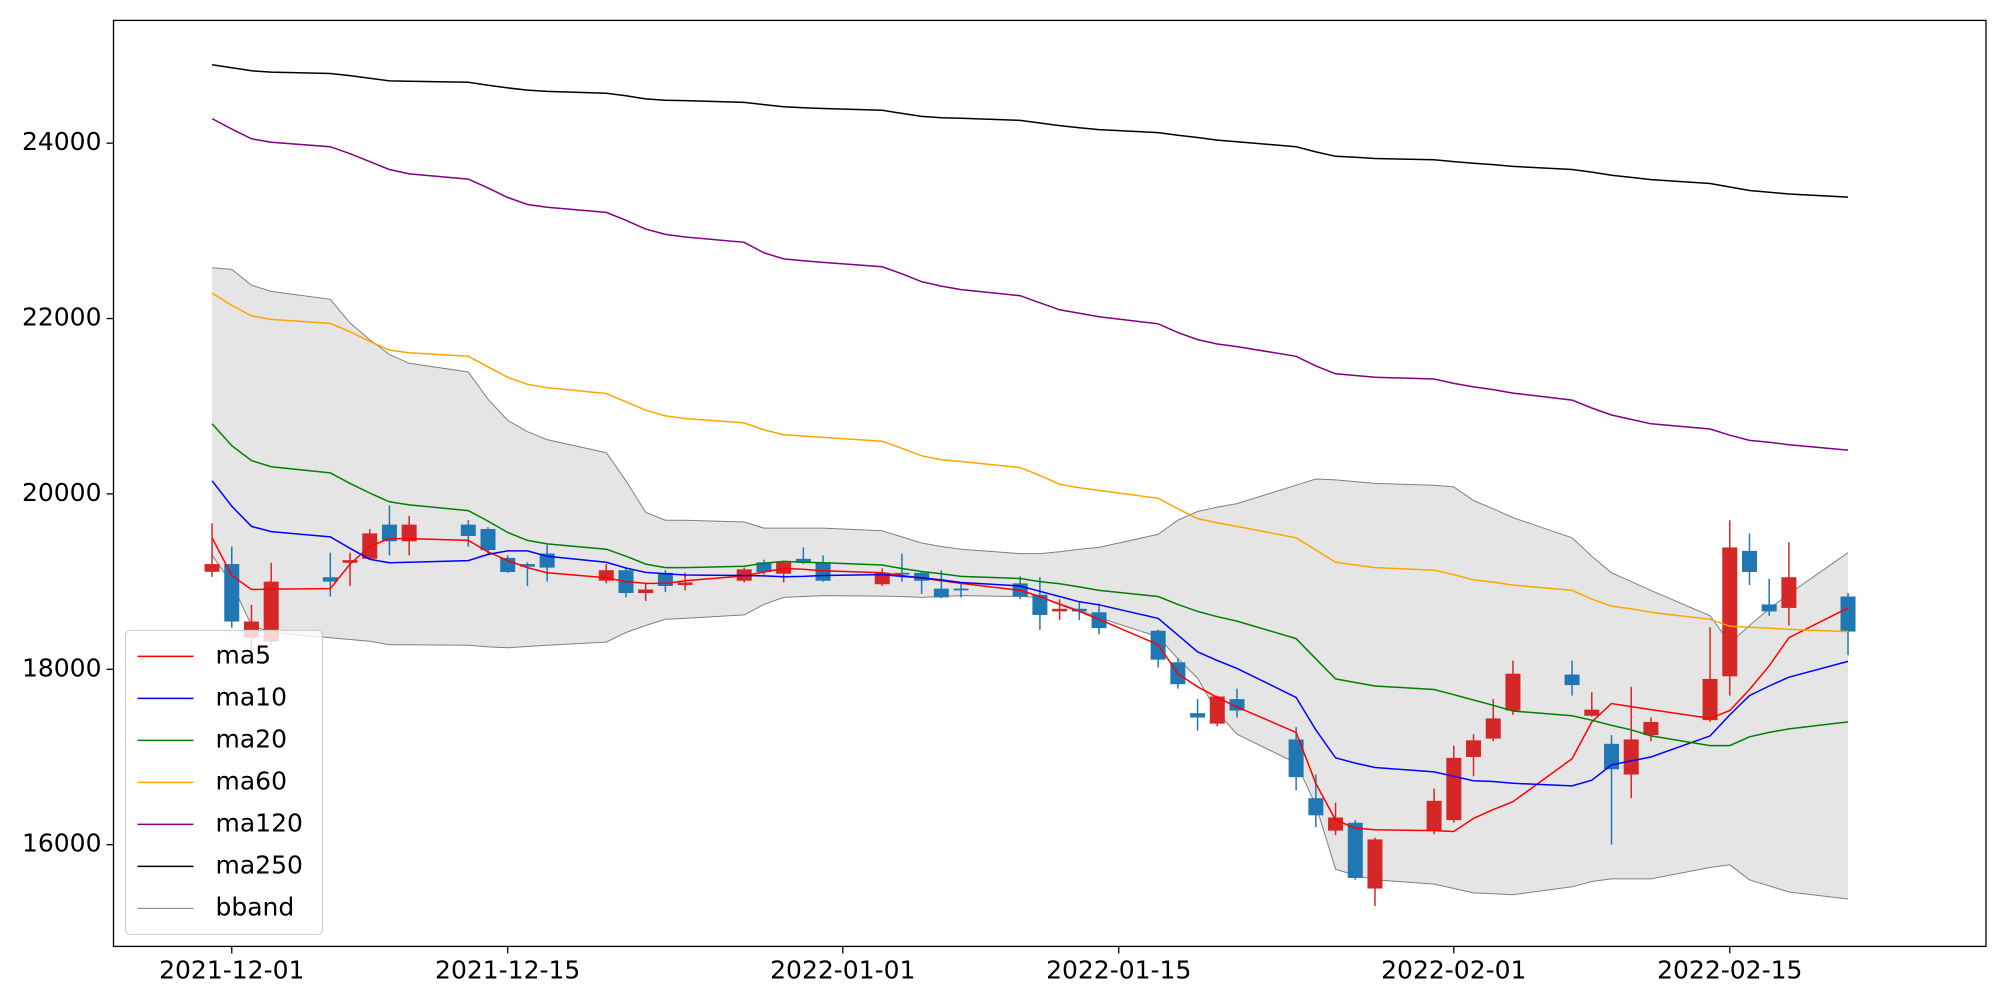 Image resolution: width=2000 pixels, height=1000 pixels. Describe the element at coordinates (255, 906) in the screenshot. I see `legend-label: bband` at that location.